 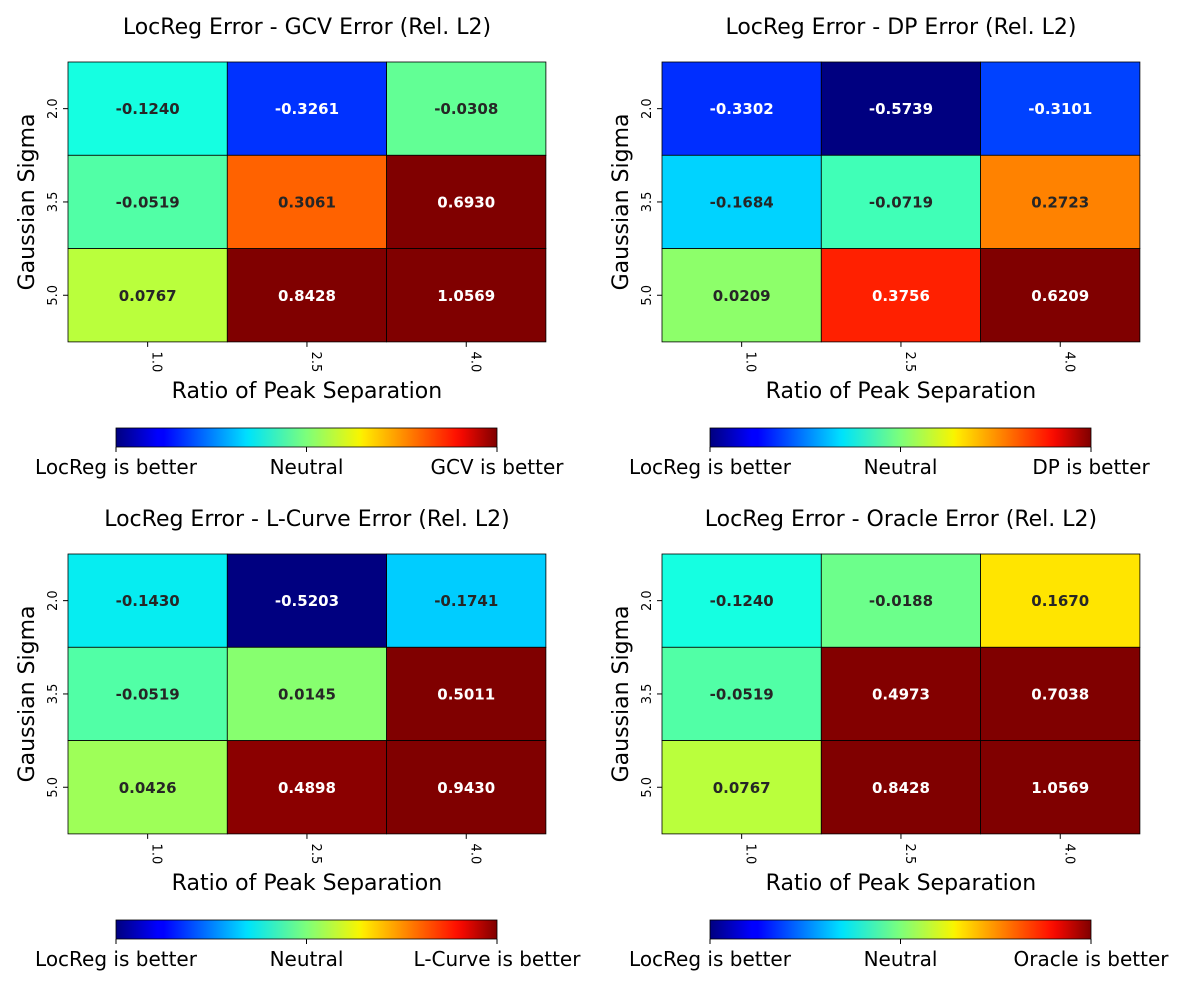 What do you see at coordinates (1092, 959) in the screenshot?
I see `colorbar-right-label: Oracle is better` at bounding box center [1092, 959].